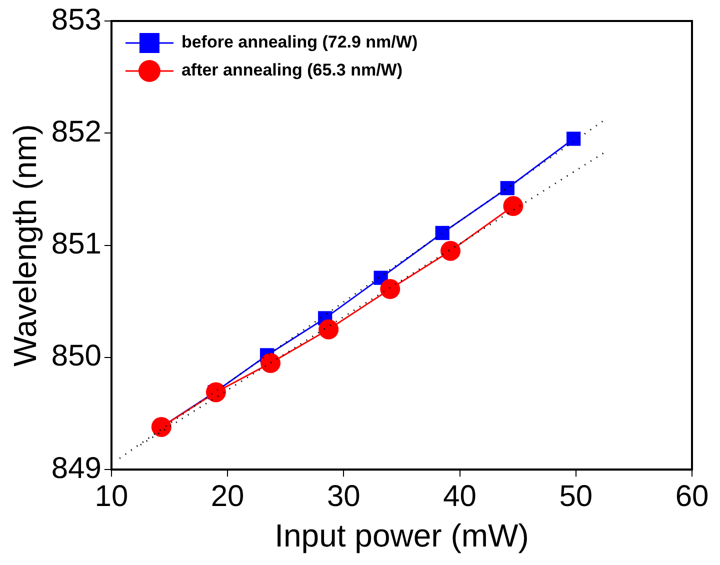 This screenshot has width=720, height=565. What do you see at coordinates (227, 496) in the screenshot?
I see `x-tick-label: 20` at bounding box center [227, 496].